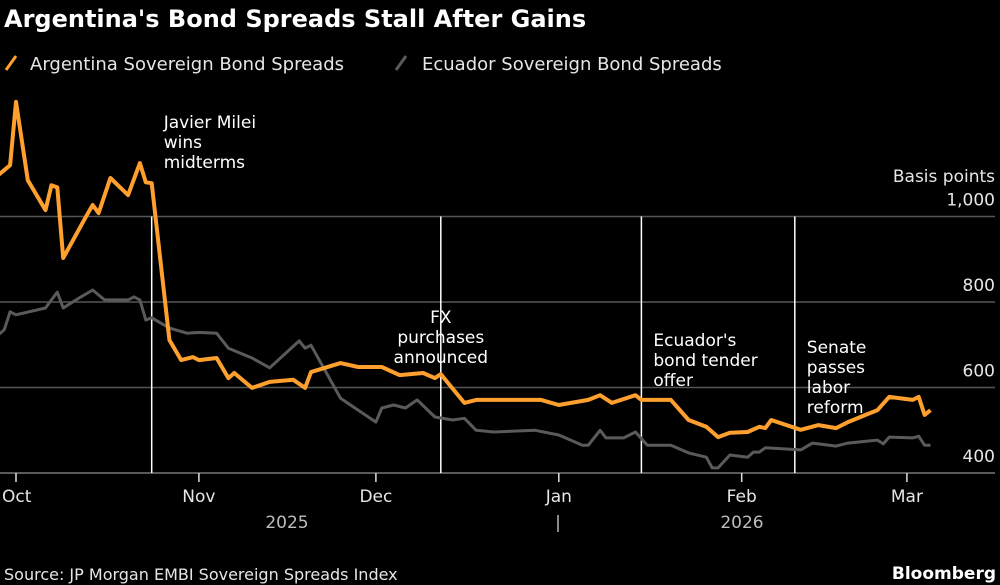 Image resolution: width=1000 pixels, height=585 pixels. What do you see at coordinates (558, 497) in the screenshot?
I see `x-tick-label: Jan` at bounding box center [558, 497].